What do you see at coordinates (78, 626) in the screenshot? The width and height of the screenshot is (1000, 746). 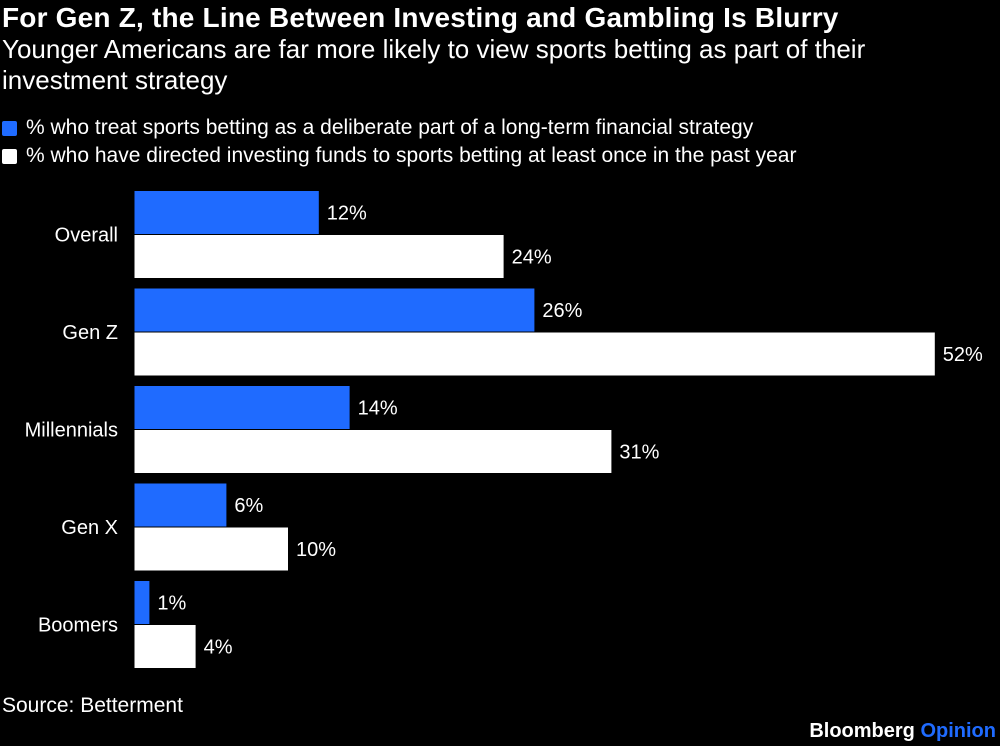 I see `category-label-boomers: Boomers` at bounding box center [78, 626].